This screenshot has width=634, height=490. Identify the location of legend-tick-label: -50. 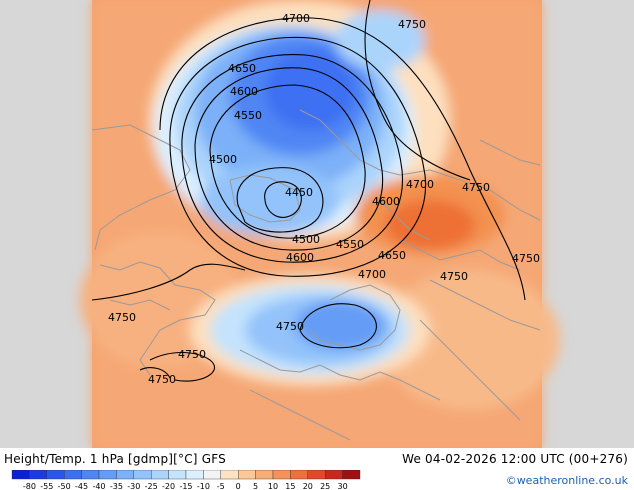
(64, 486).